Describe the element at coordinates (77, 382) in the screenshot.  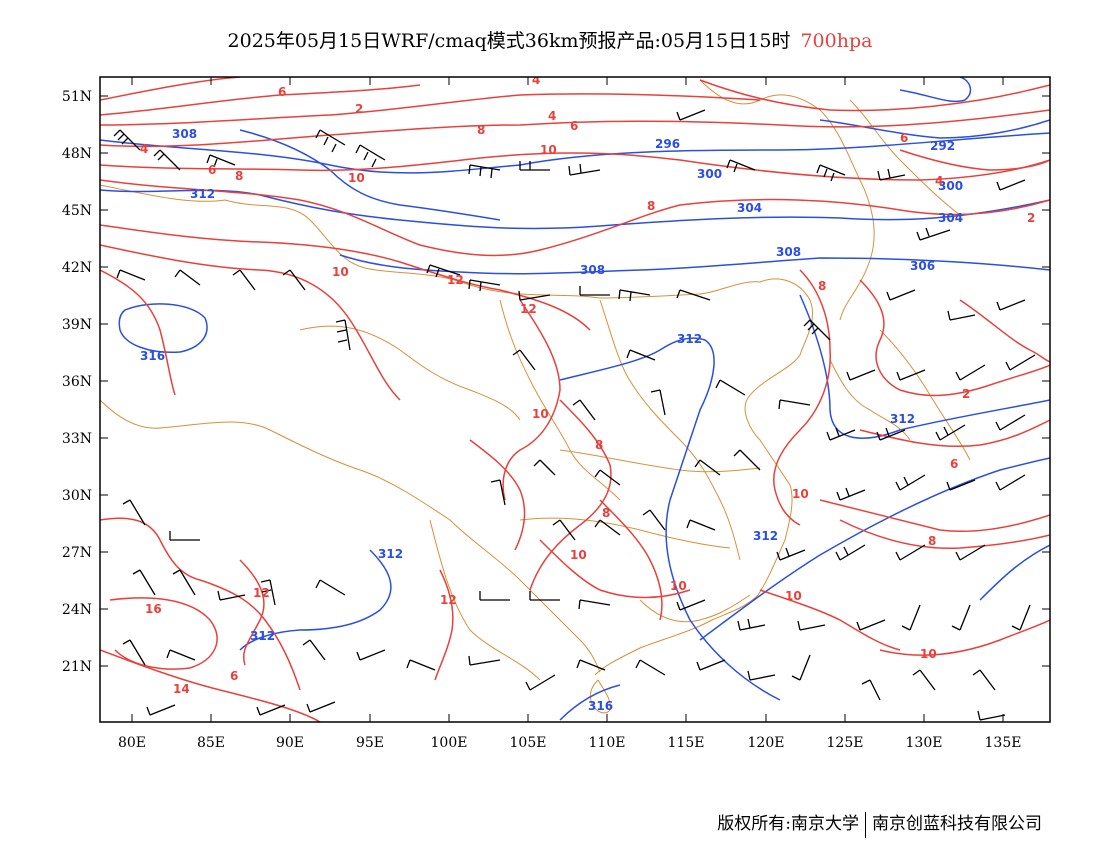
I see `y-tick-label: 36N` at that location.